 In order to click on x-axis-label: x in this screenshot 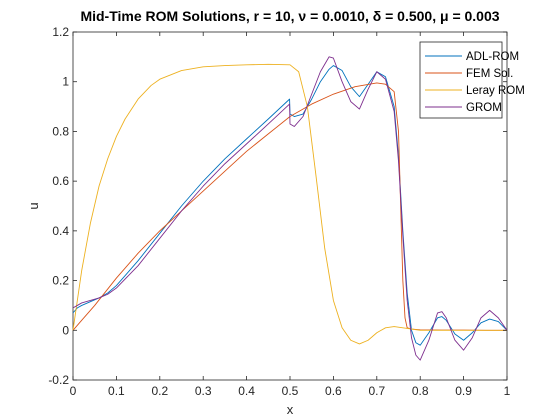, I will do `click(290, 409)`.